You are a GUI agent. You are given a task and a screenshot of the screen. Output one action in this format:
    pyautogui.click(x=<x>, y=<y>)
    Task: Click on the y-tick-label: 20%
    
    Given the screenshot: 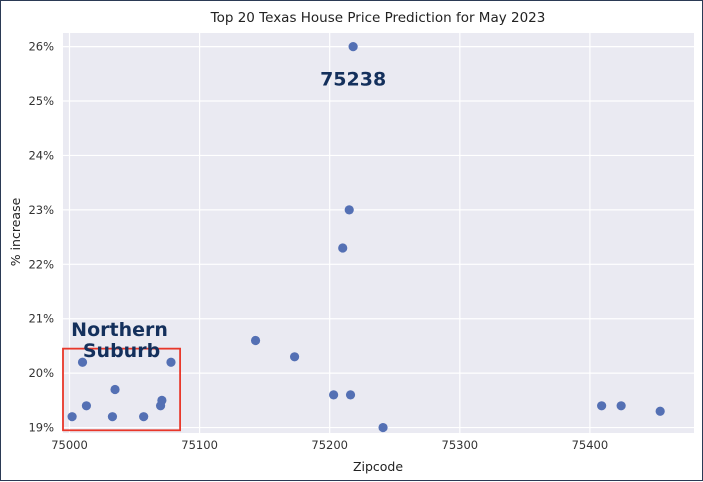 What is the action you would take?
    pyautogui.click(x=41, y=373)
    